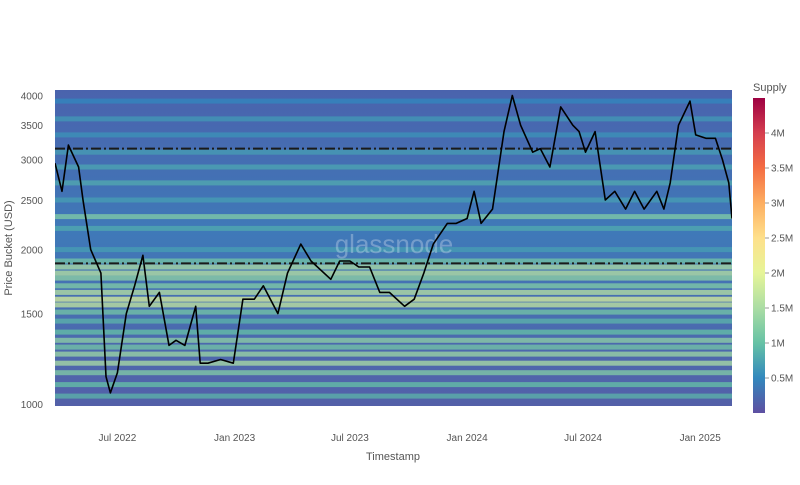  What do you see at coordinates (782, 169) in the screenshot?
I see `colorbar-tick-label: 3.5M` at bounding box center [782, 169].